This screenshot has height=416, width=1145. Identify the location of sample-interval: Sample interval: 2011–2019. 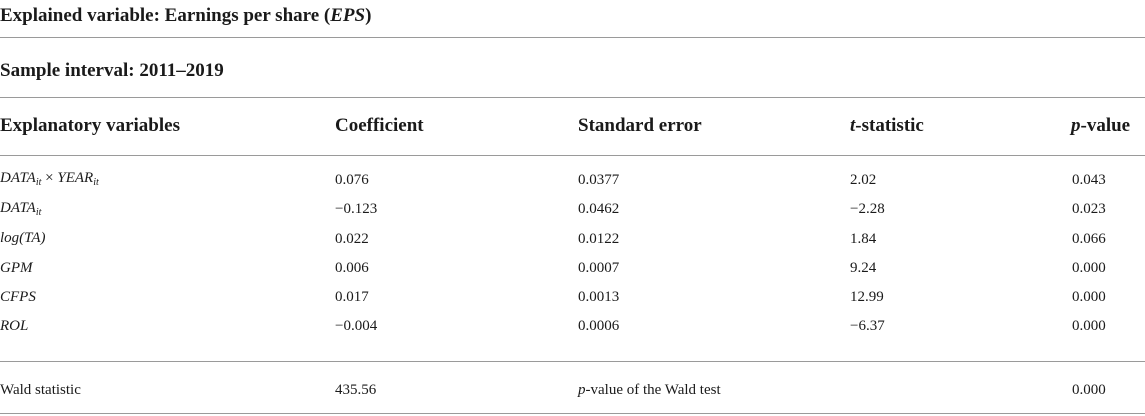
(112, 70).